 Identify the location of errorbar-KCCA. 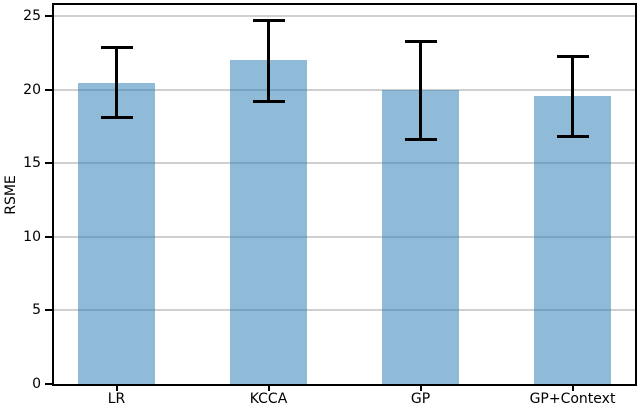
(268, 61).